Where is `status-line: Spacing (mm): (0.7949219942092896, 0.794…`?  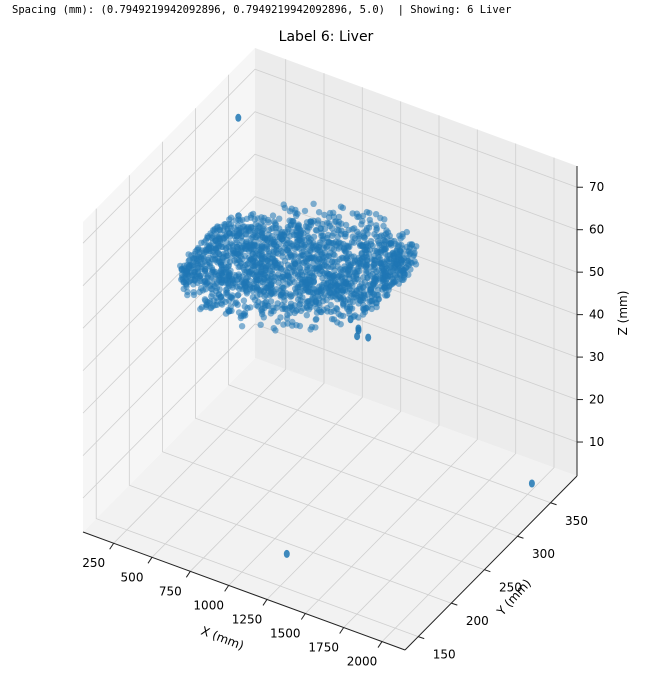 status-line: Spacing (mm): (0.7949219942092896, 0.794… is located at coordinates (262, 10).